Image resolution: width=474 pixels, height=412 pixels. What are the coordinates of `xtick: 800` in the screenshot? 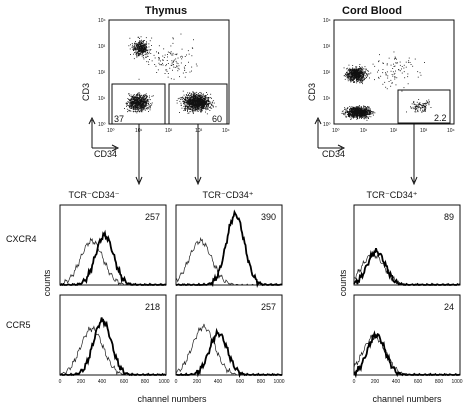 It's located at (261, 382).